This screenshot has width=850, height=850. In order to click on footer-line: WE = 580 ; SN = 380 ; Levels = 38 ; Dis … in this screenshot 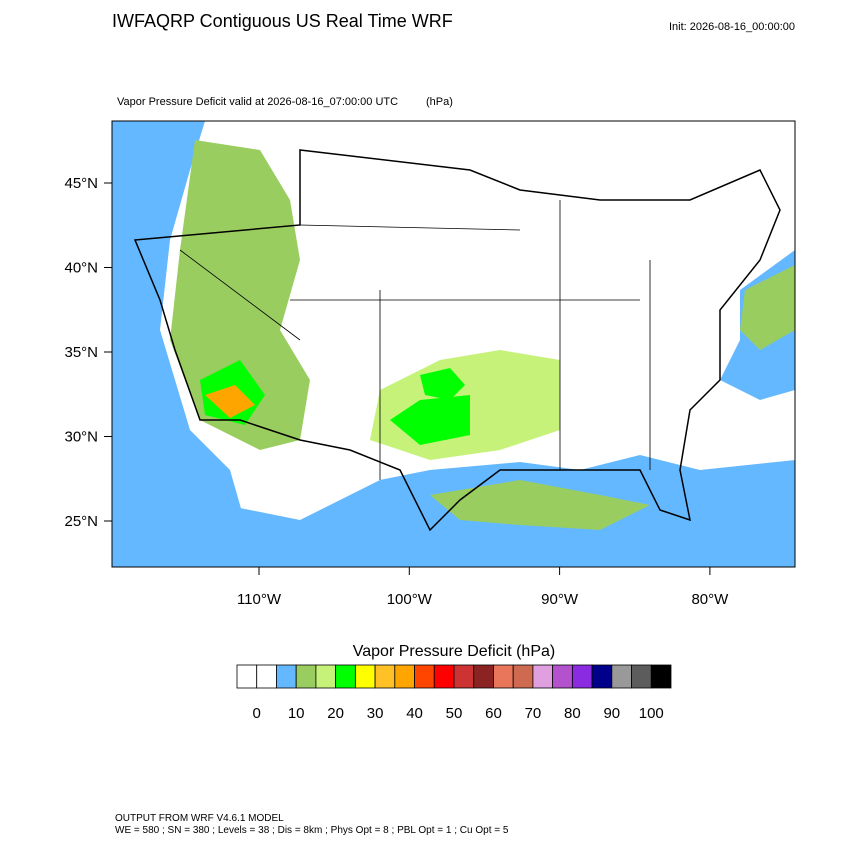, I will do `click(312, 830)`.